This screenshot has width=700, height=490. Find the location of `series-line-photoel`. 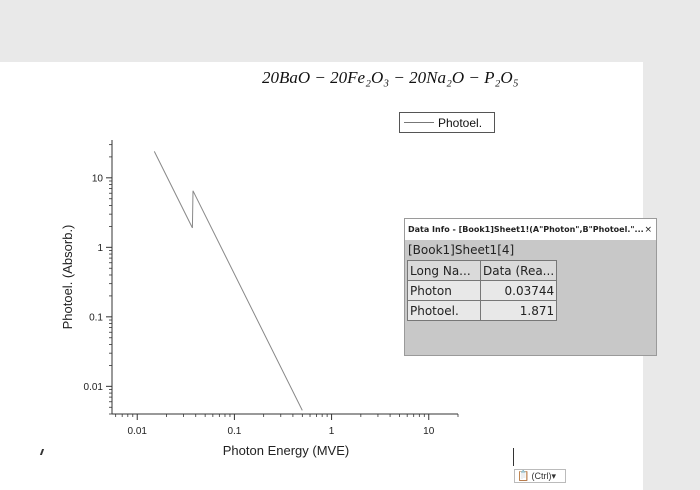

series-line-photoel is located at coordinates (228, 281).